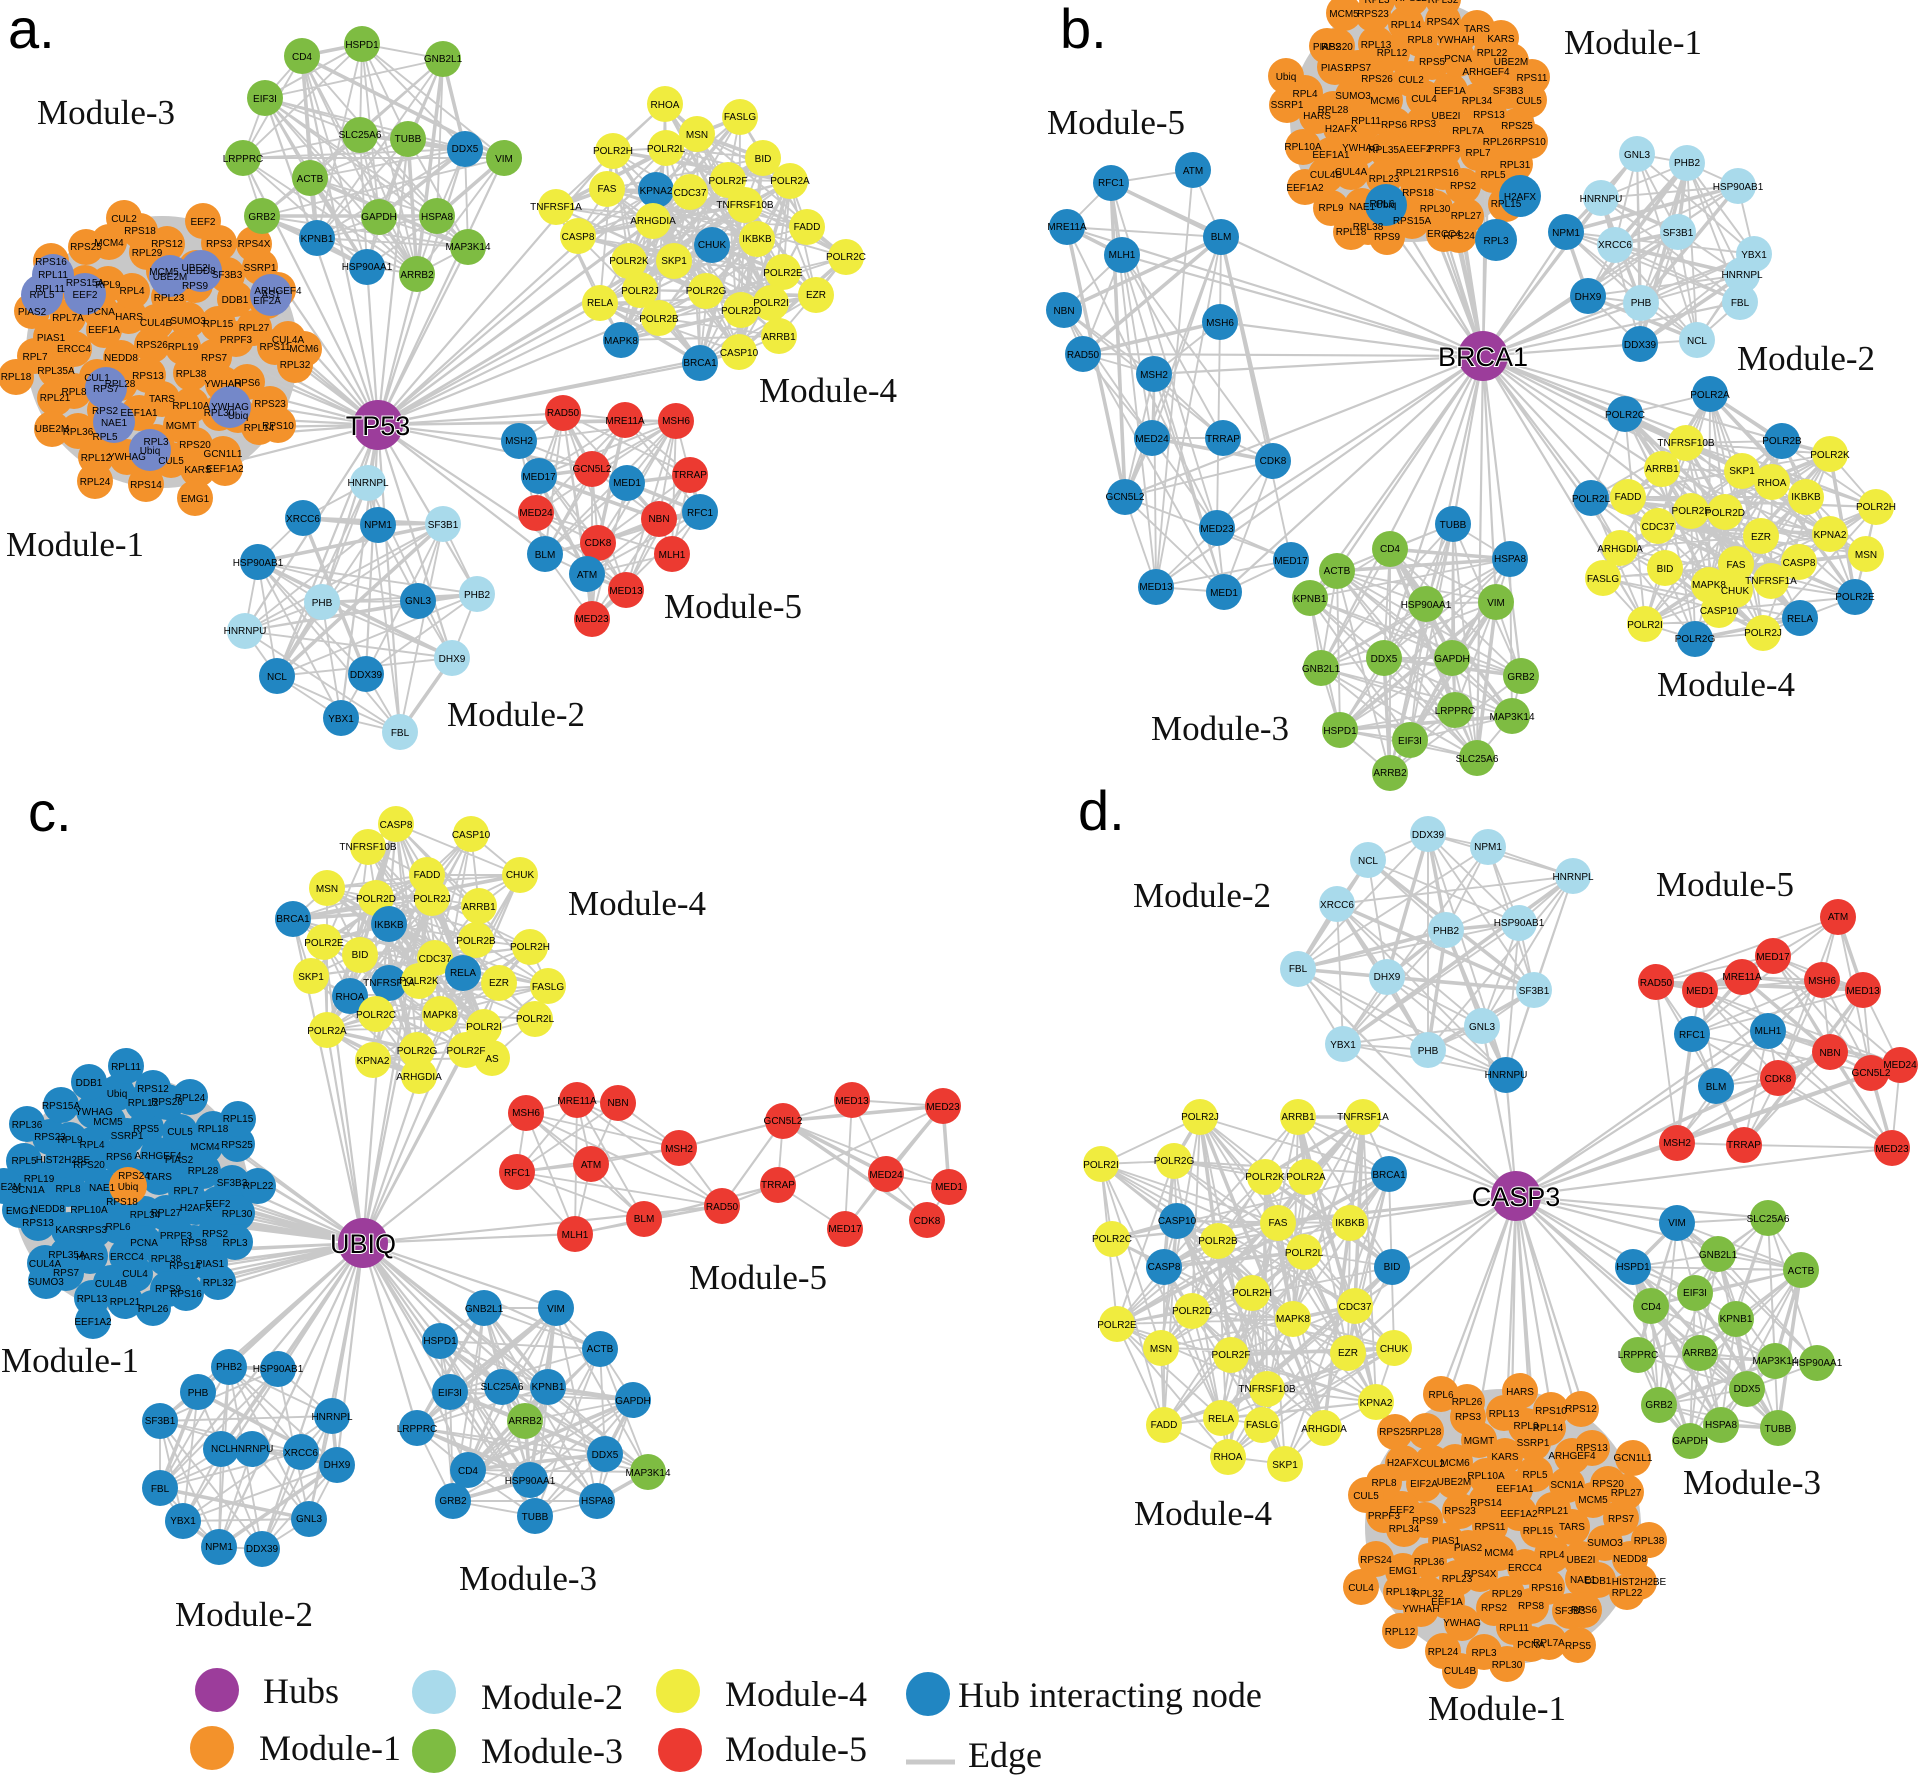  I want to click on svg-text: TRRAP, so click(778, 1185).